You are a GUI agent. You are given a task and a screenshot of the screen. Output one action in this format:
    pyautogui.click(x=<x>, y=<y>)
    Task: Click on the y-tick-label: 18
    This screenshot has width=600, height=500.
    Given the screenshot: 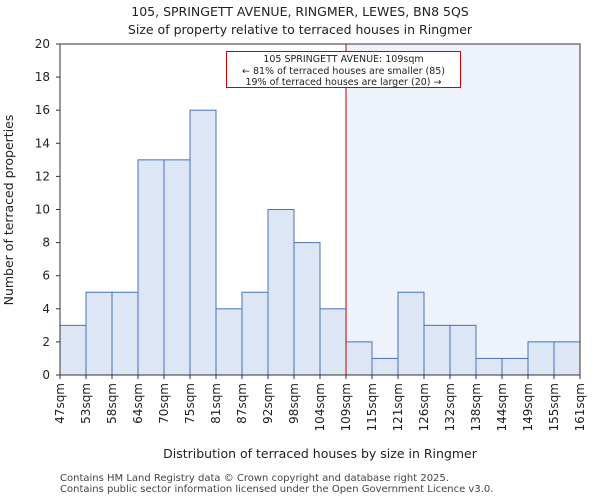 What is the action you would take?
    pyautogui.click(x=42, y=77)
    